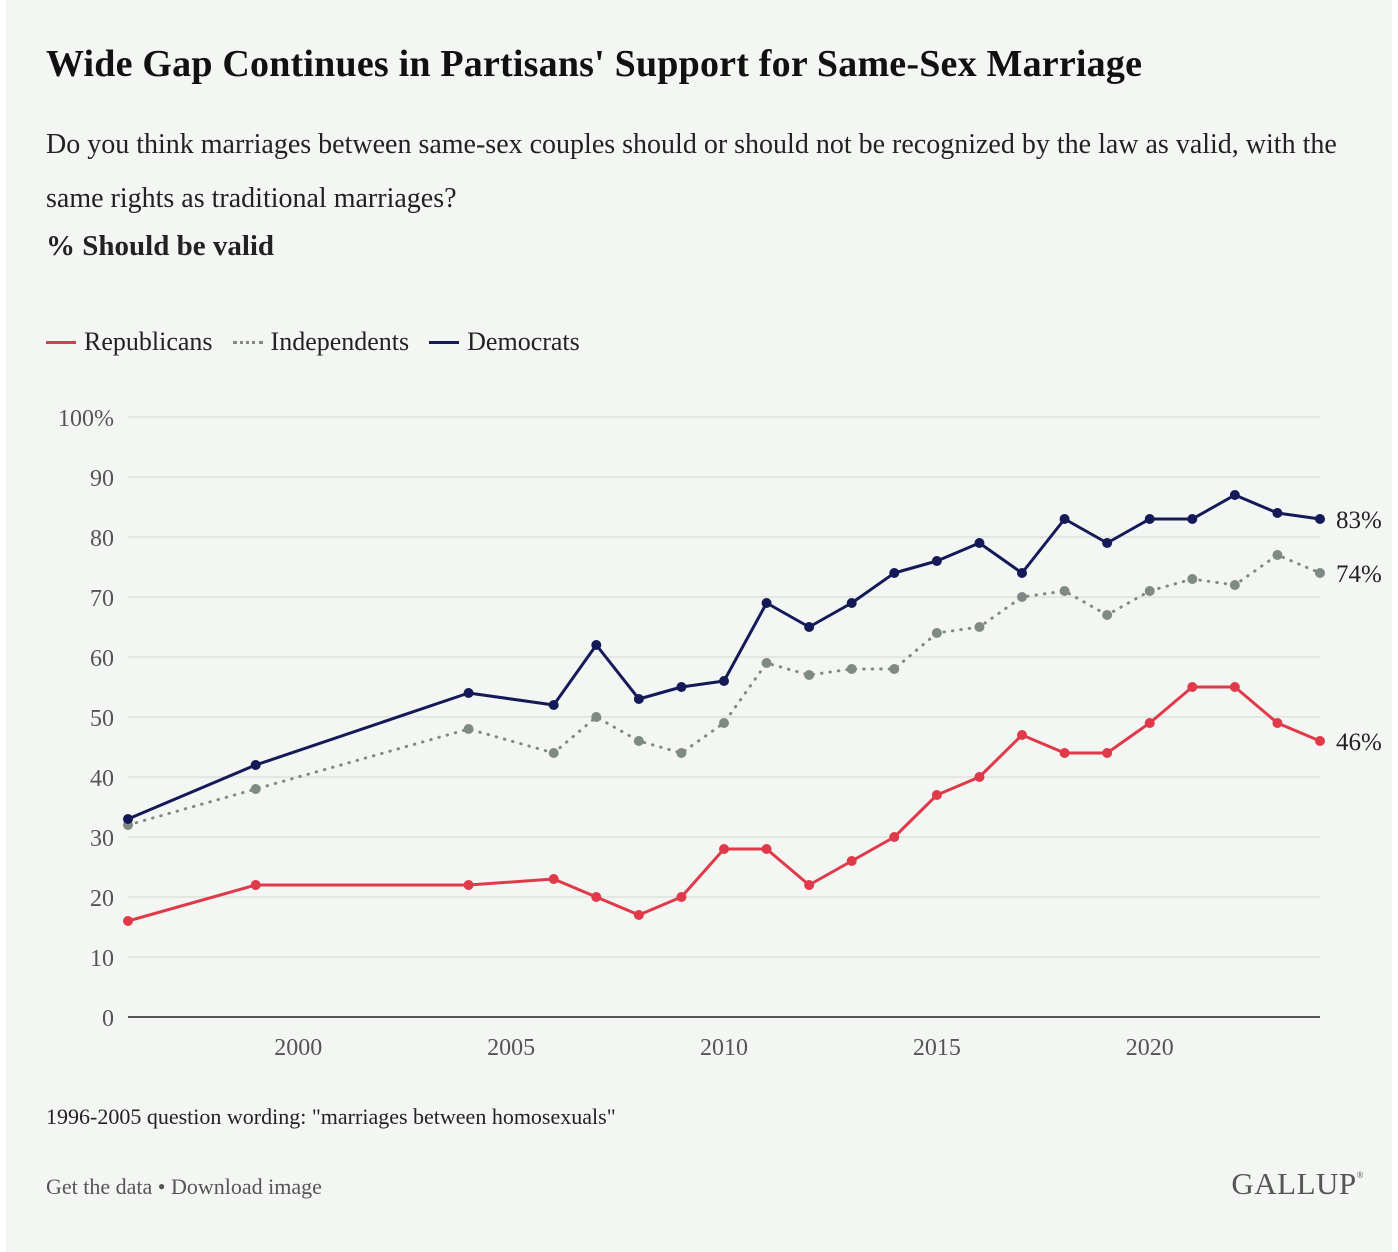 This screenshot has width=1398, height=1252. Describe the element at coordinates (468, 693) in the screenshot. I see `data-point-democrats-2004` at that location.